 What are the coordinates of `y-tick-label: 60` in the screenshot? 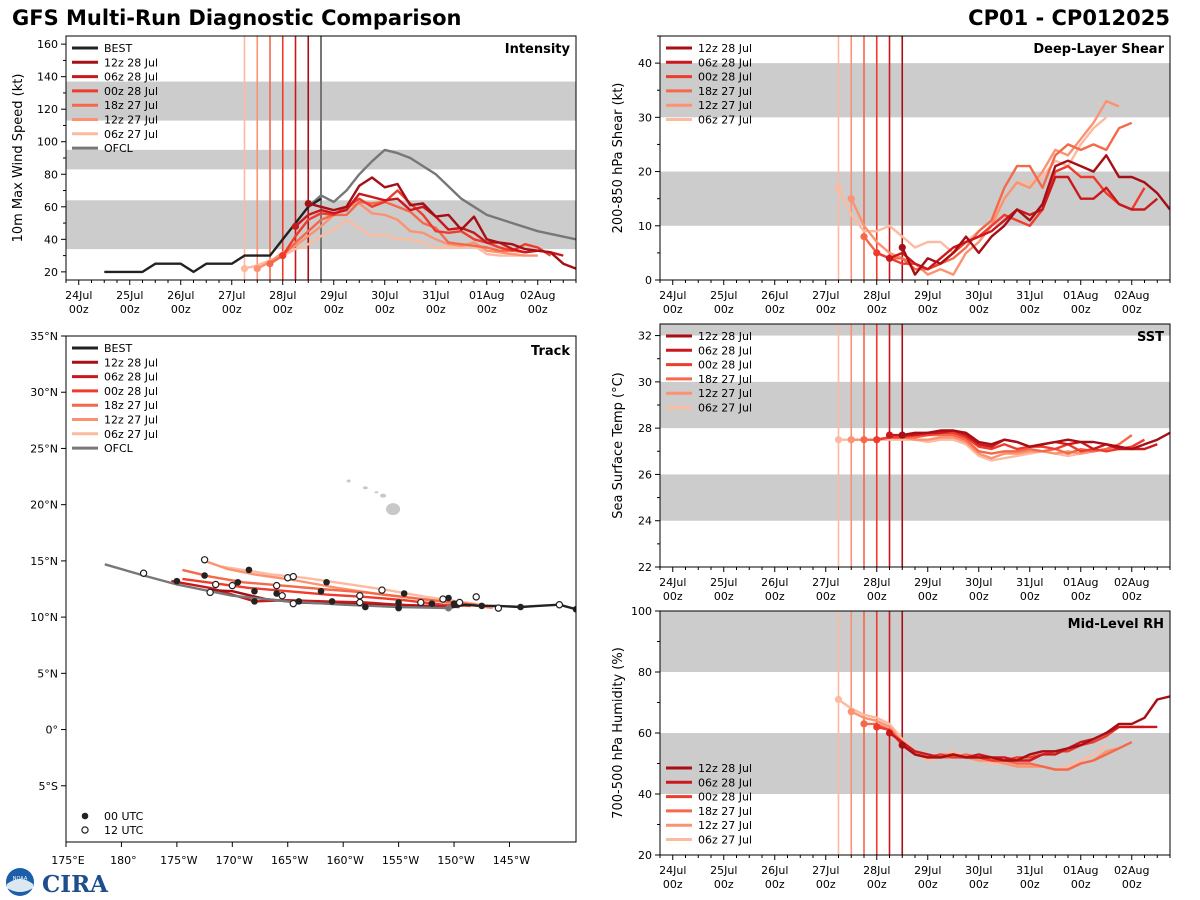 It's located at (51, 207).